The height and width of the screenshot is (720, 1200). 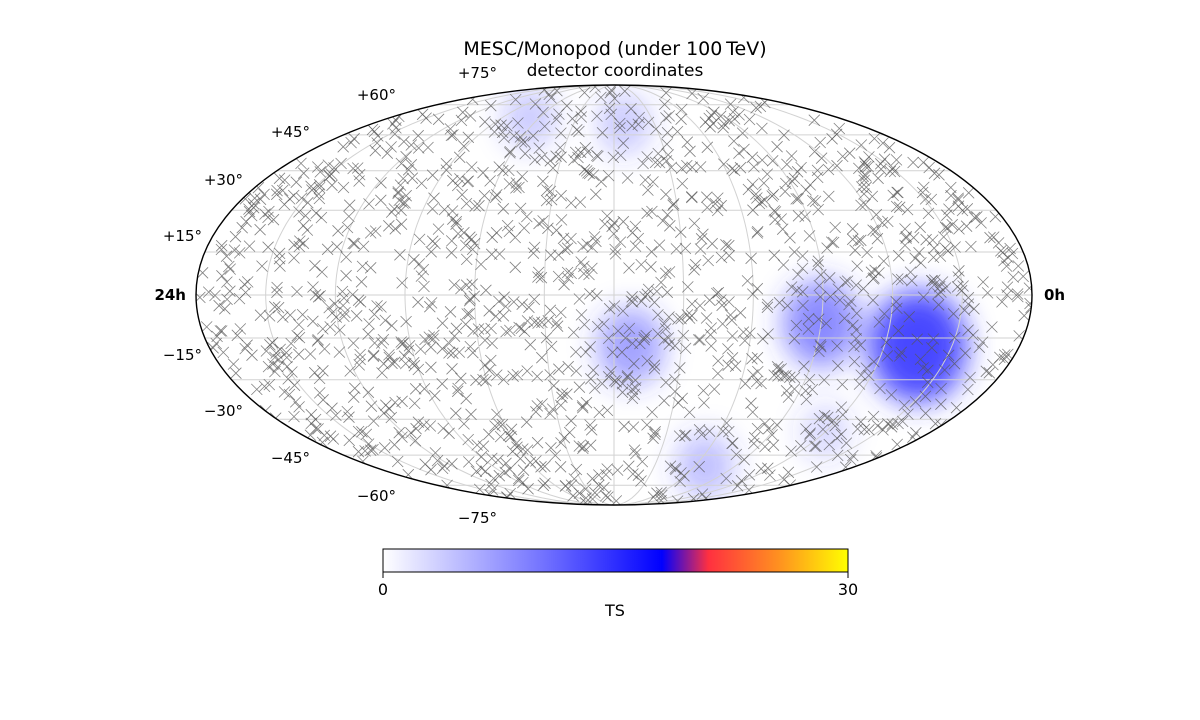 What do you see at coordinates (376, 95) in the screenshot?
I see `dec-label-p60: +60°` at bounding box center [376, 95].